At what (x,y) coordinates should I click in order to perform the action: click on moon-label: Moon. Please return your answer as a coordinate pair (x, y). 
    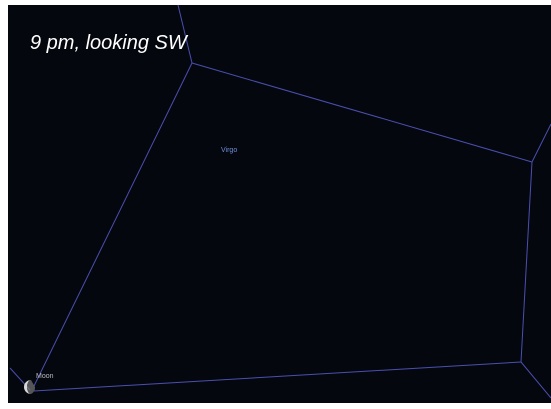
    Looking at the image, I should click on (45, 376).